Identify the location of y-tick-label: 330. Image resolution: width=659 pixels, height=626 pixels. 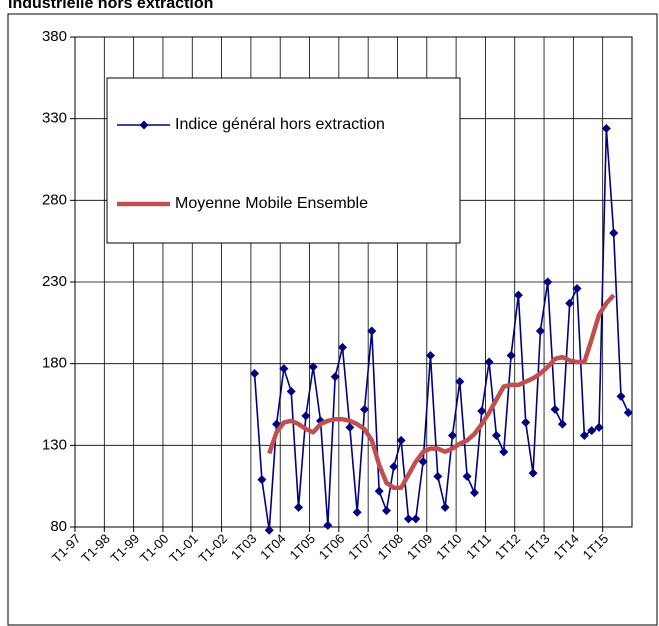
(54, 118).